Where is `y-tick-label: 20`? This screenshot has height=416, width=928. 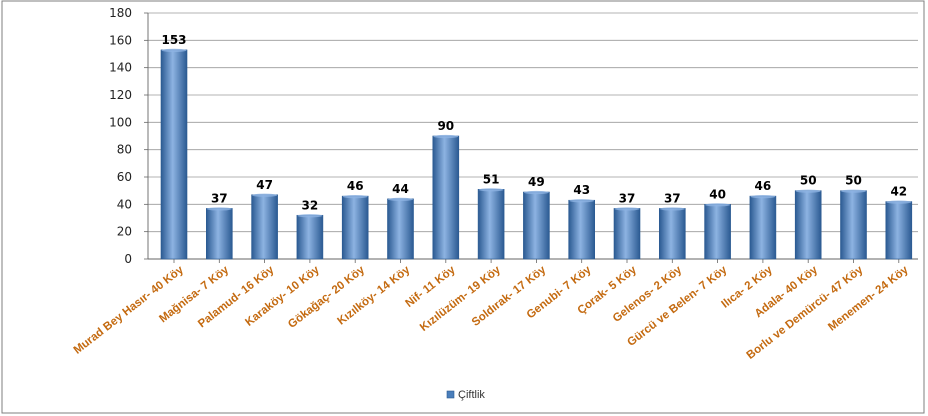 y-tick-label: 20 is located at coordinates (124, 232).